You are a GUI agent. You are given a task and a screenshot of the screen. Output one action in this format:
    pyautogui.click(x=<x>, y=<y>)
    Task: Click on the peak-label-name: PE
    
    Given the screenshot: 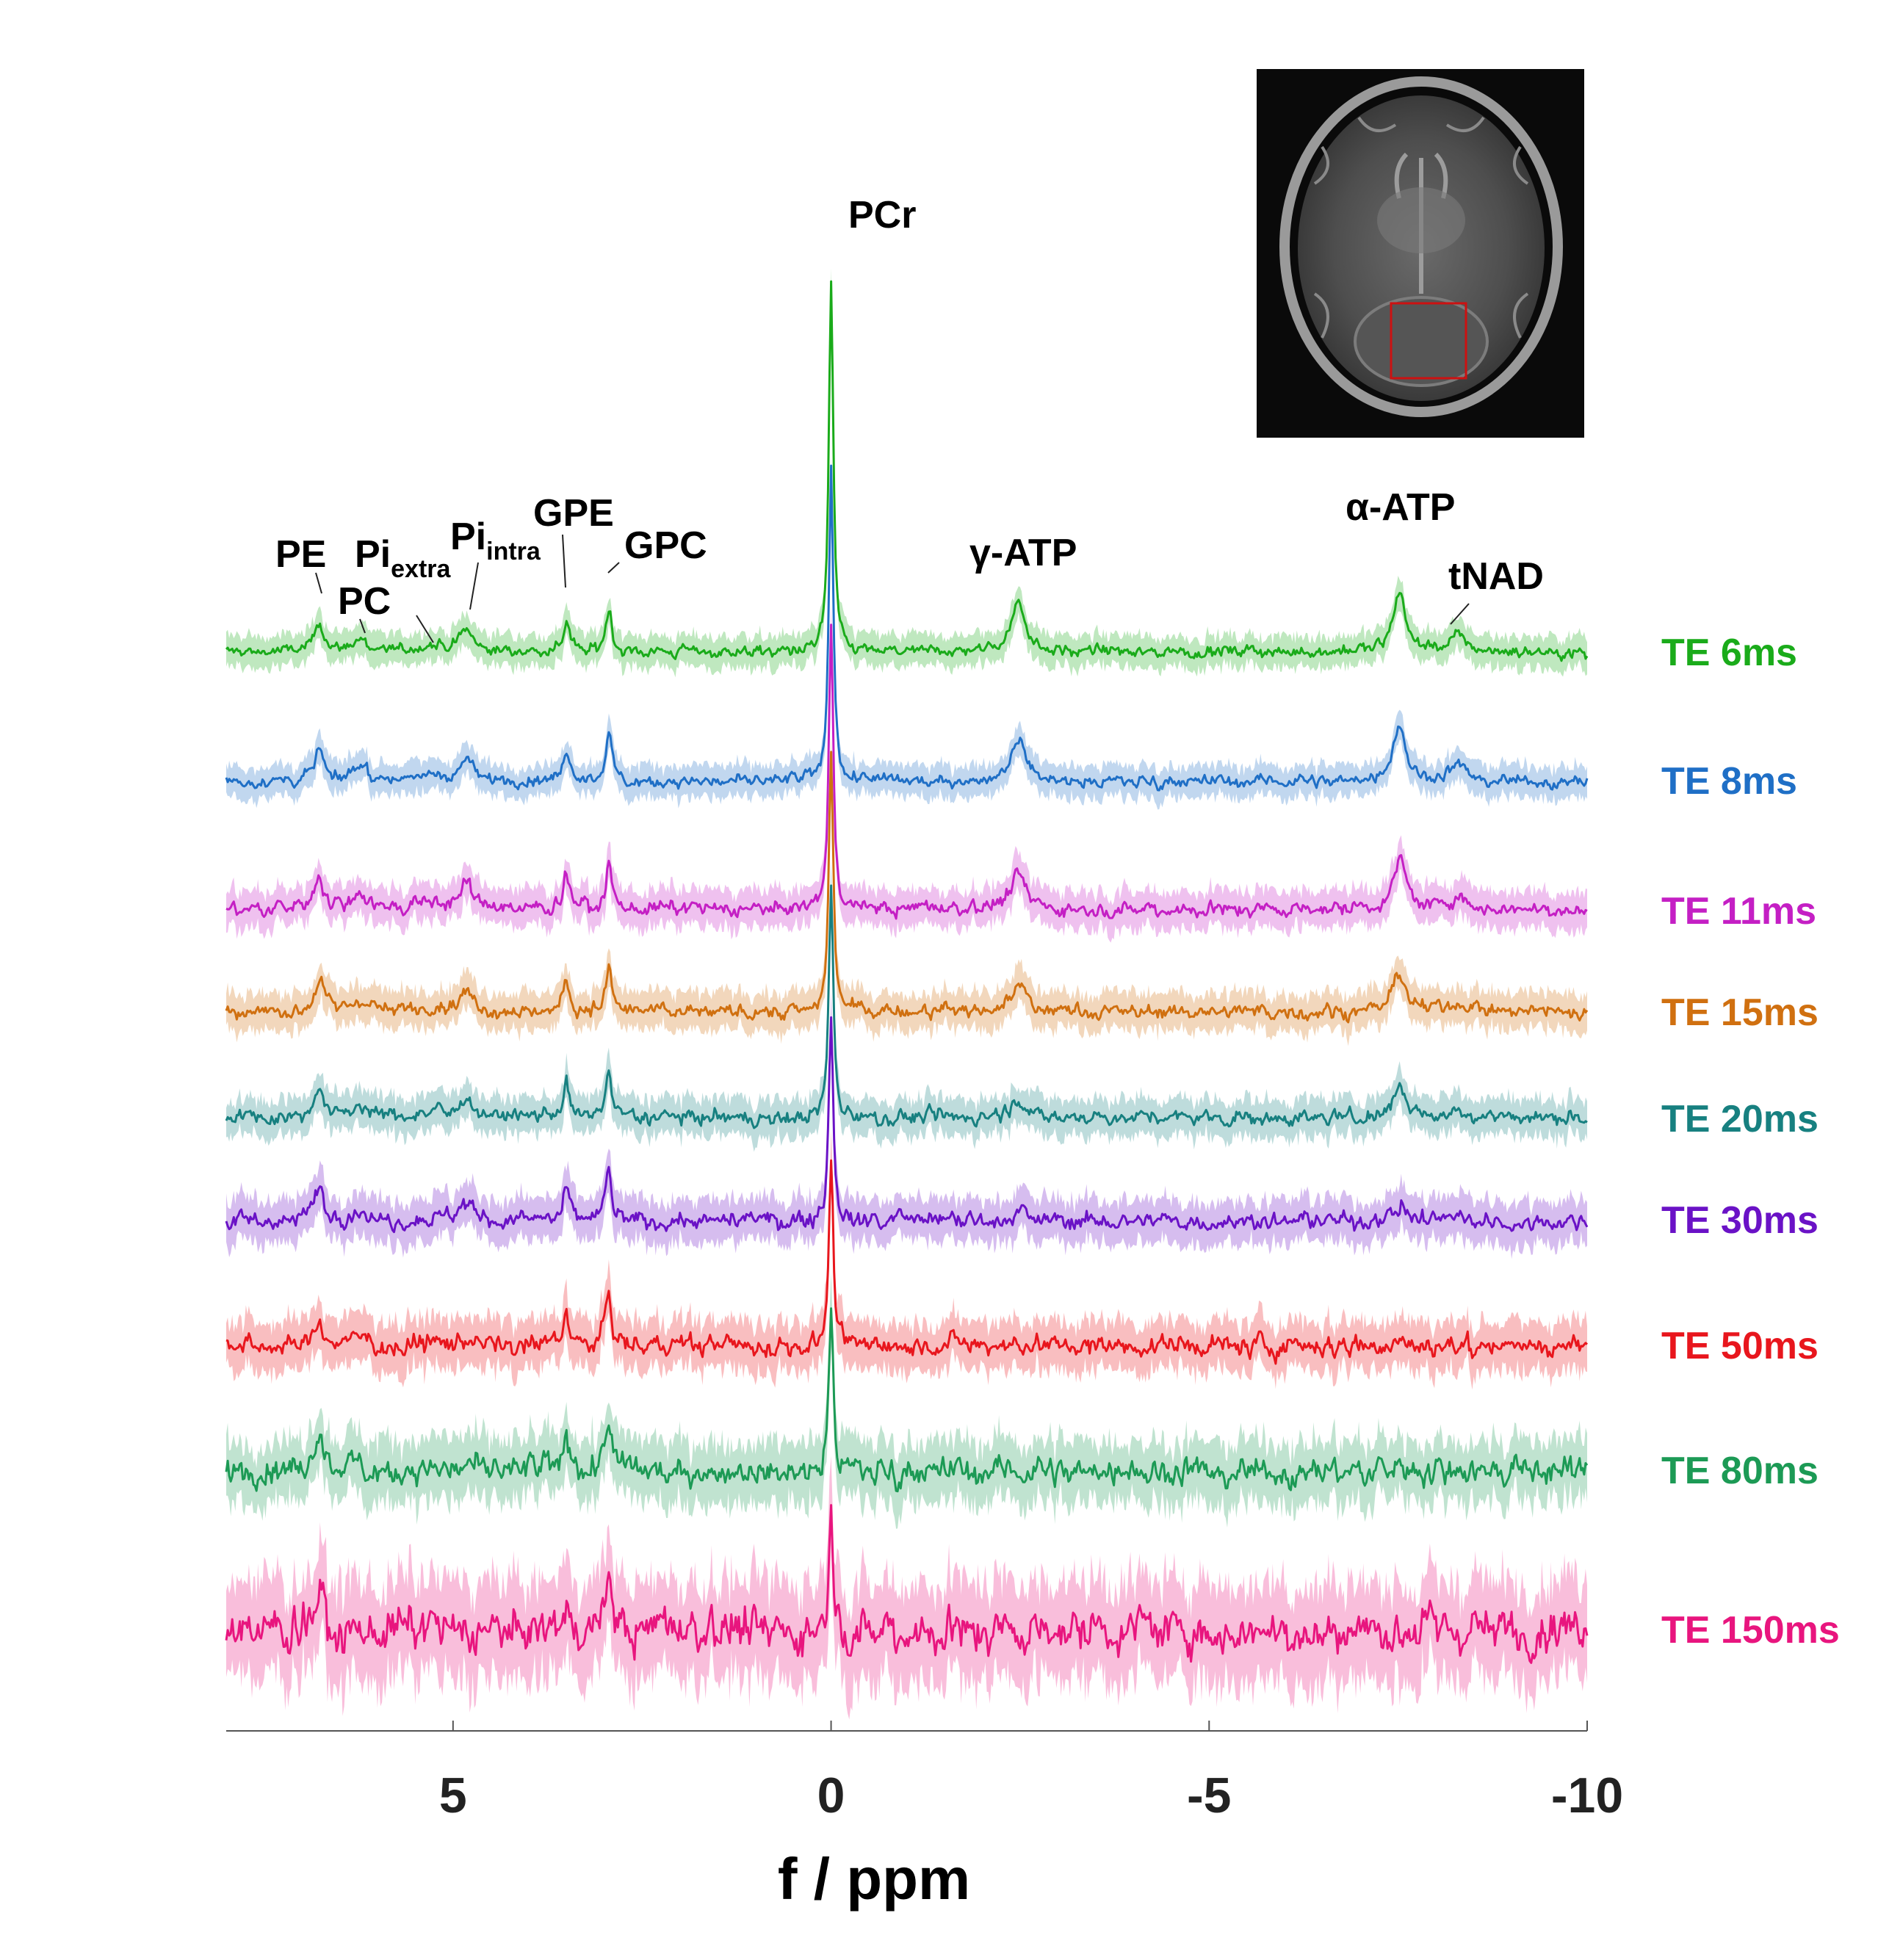 What is the action you would take?
    pyautogui.click(x=301, y=554)
    